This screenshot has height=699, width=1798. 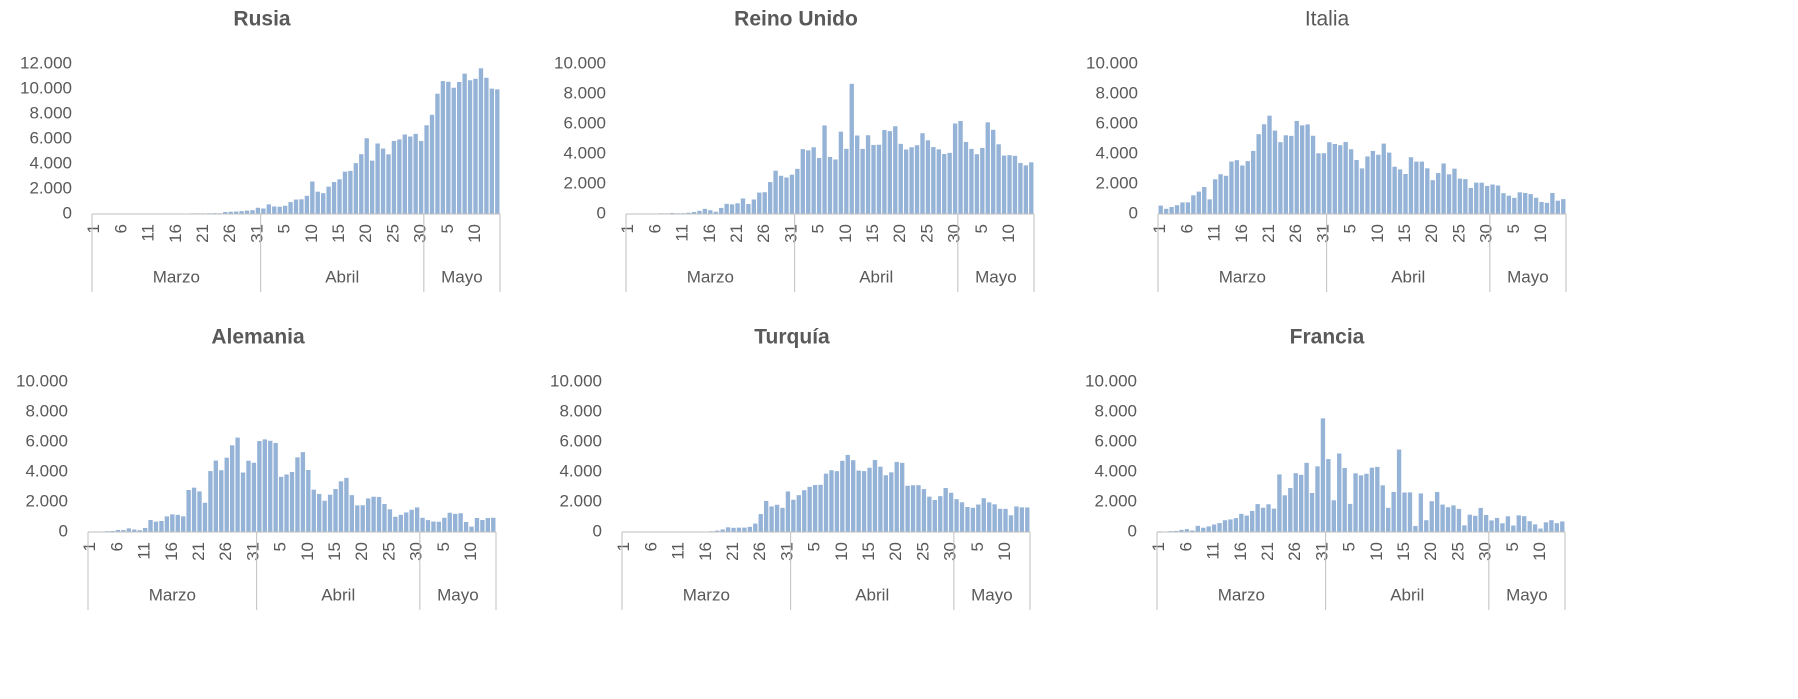 What do you see at coordinates (1116, 92) in the screenshot?
I see `y-tick-label: 8.000` at bounding box center [1116, 92].